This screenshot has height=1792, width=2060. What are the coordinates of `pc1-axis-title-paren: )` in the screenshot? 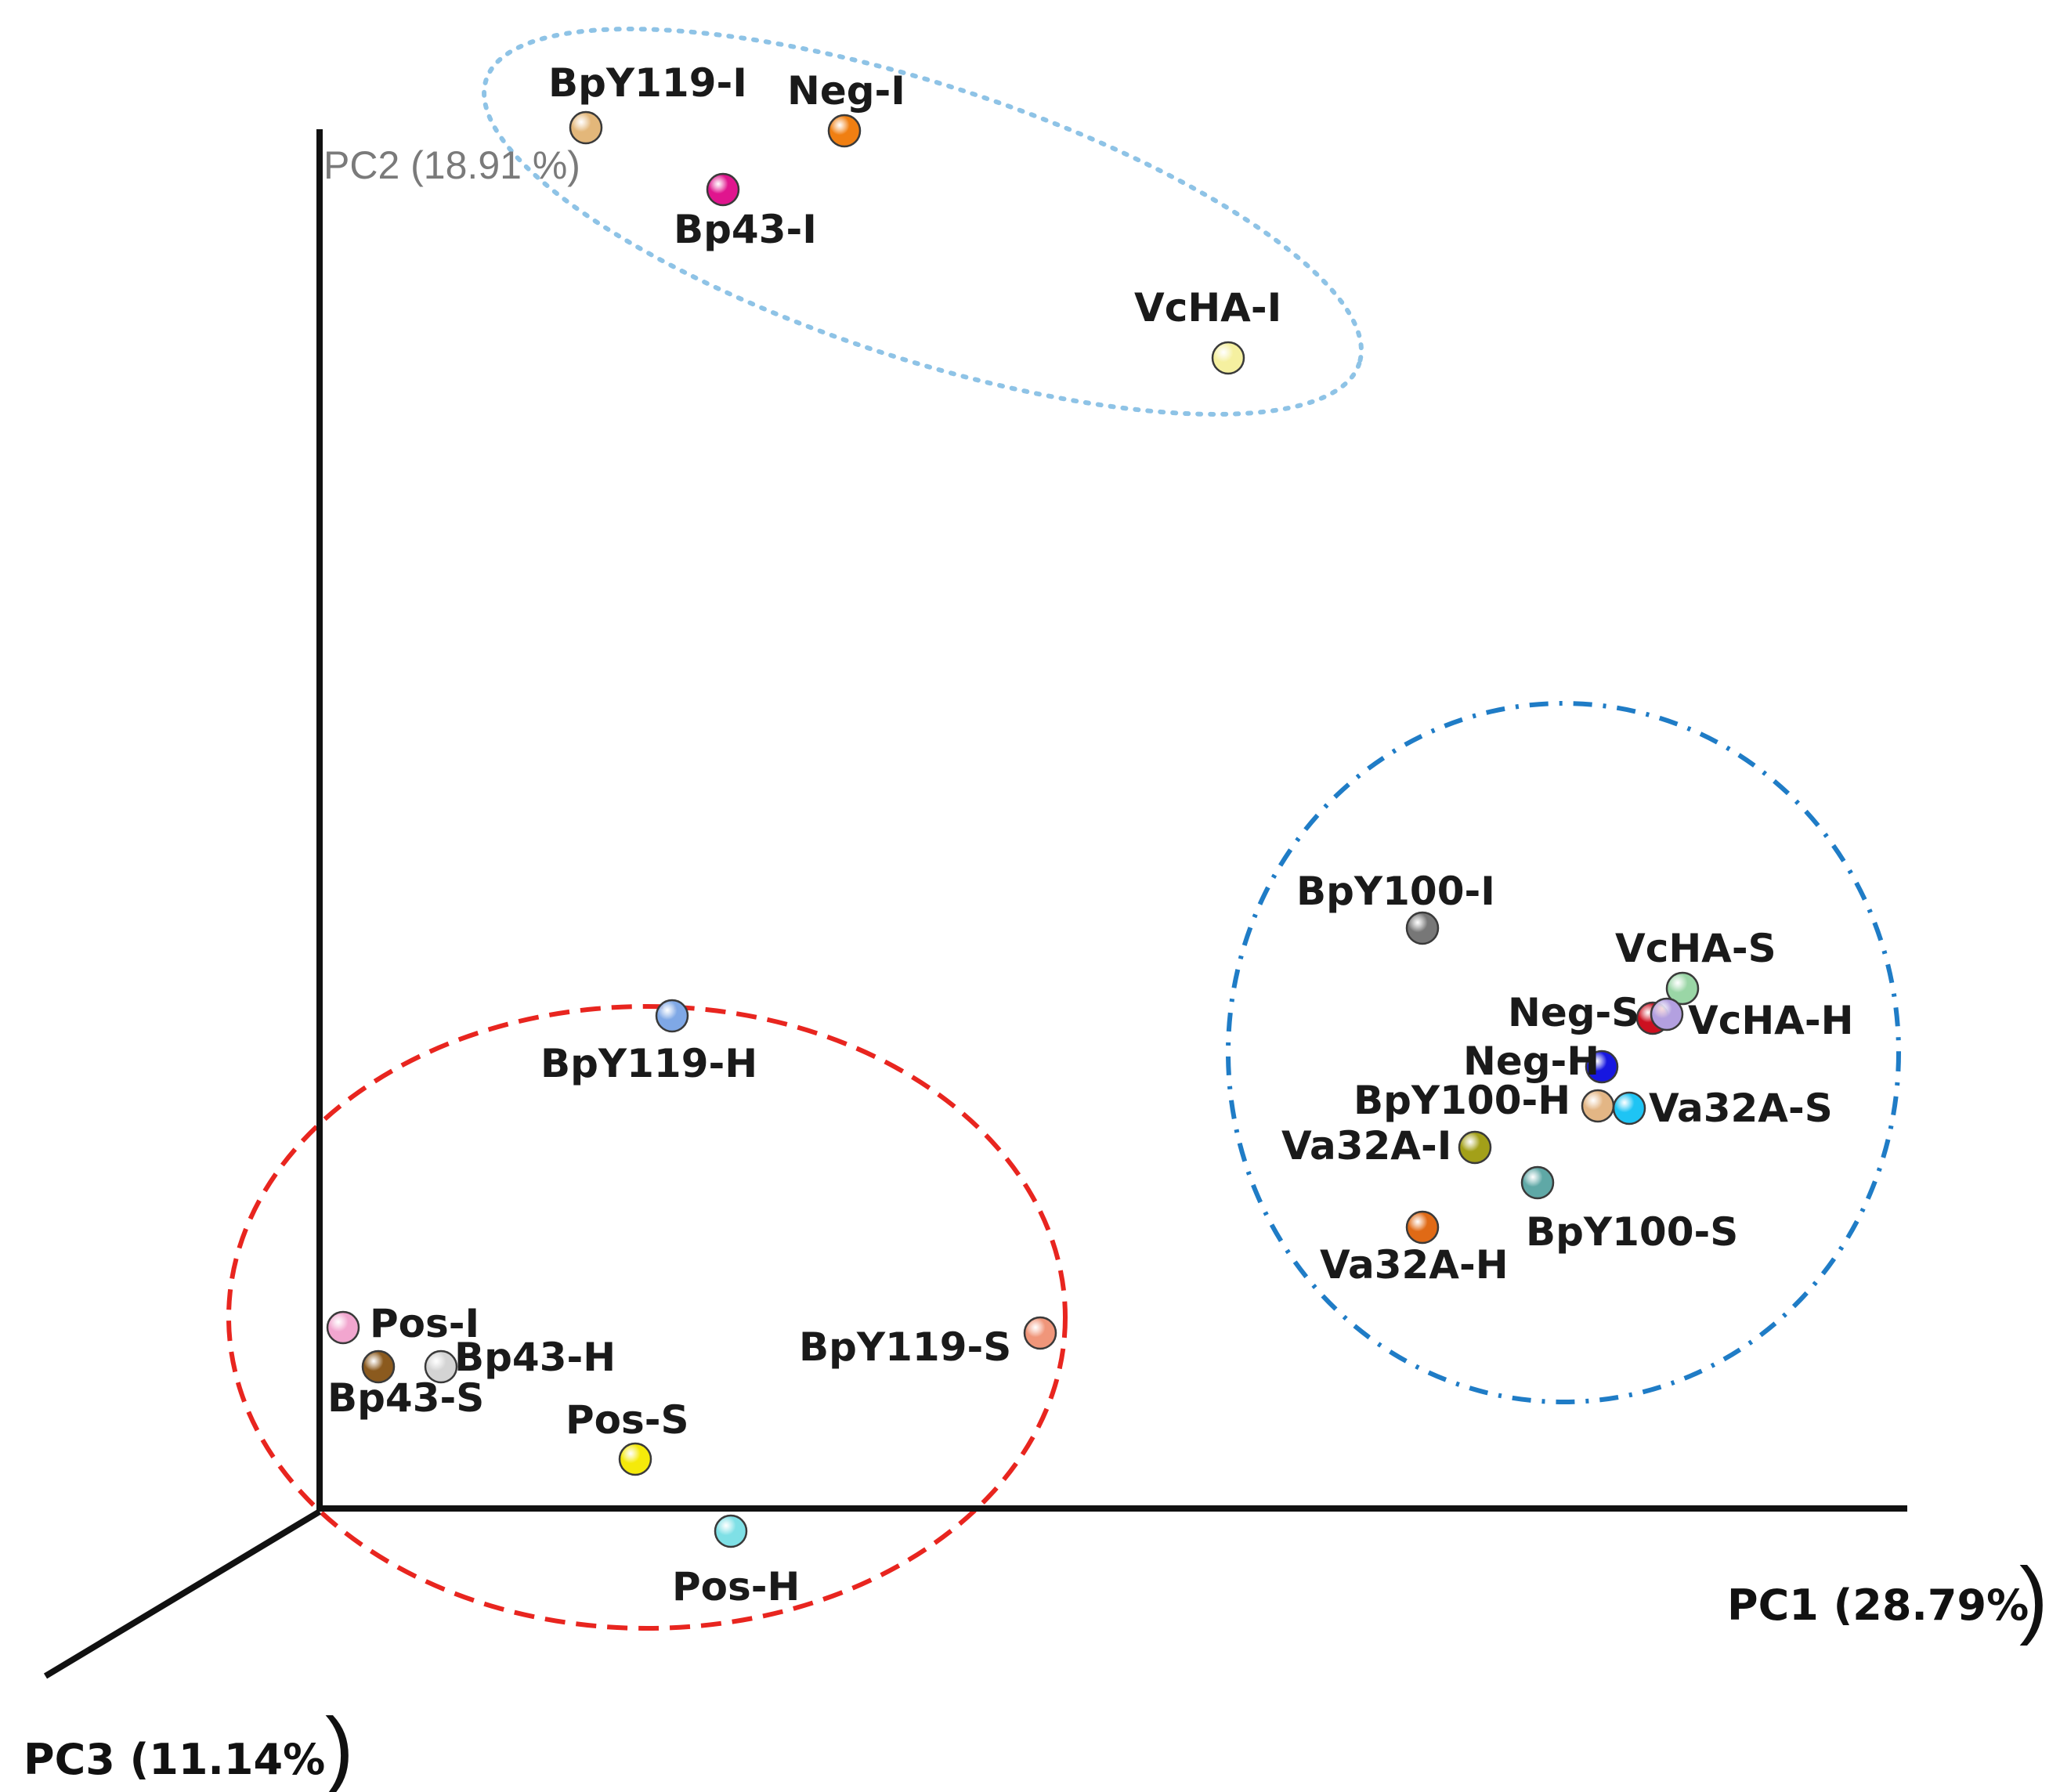 It's located at (2034, 1598).